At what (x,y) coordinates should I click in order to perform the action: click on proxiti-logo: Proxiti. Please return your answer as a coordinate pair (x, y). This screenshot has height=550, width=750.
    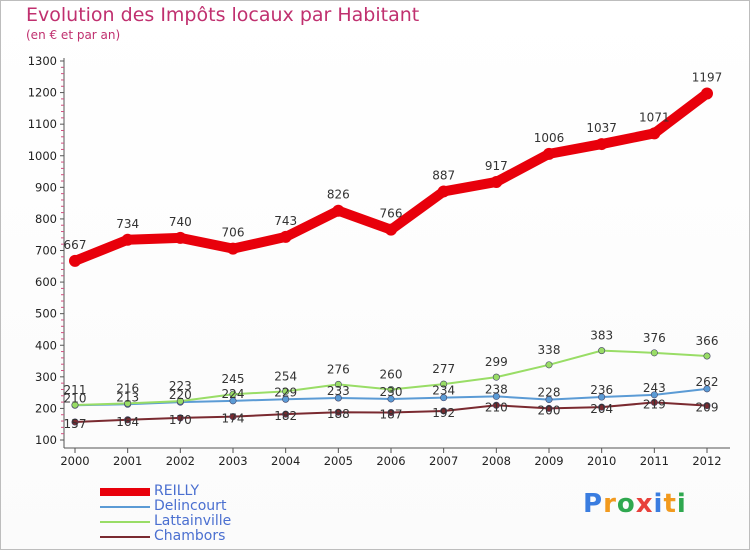
    Looking at the image, I should click on (635, 504).